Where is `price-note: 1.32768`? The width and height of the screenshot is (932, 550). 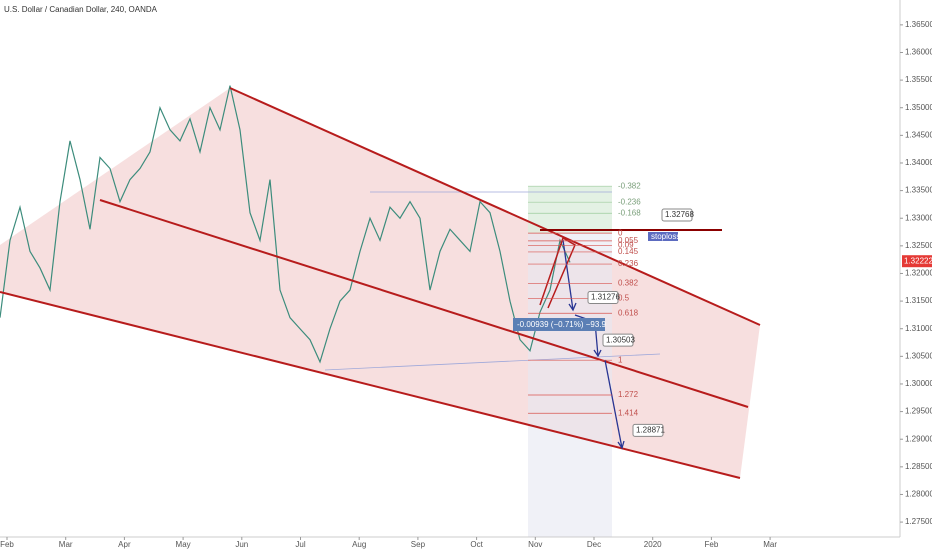 price-note: 1.32768 is located at coordinates (677, 215).